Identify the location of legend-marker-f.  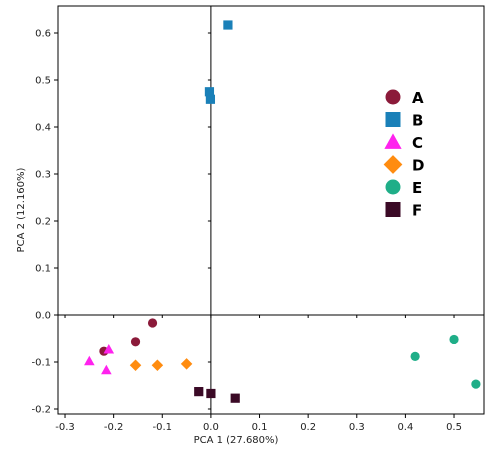
(393, 209).